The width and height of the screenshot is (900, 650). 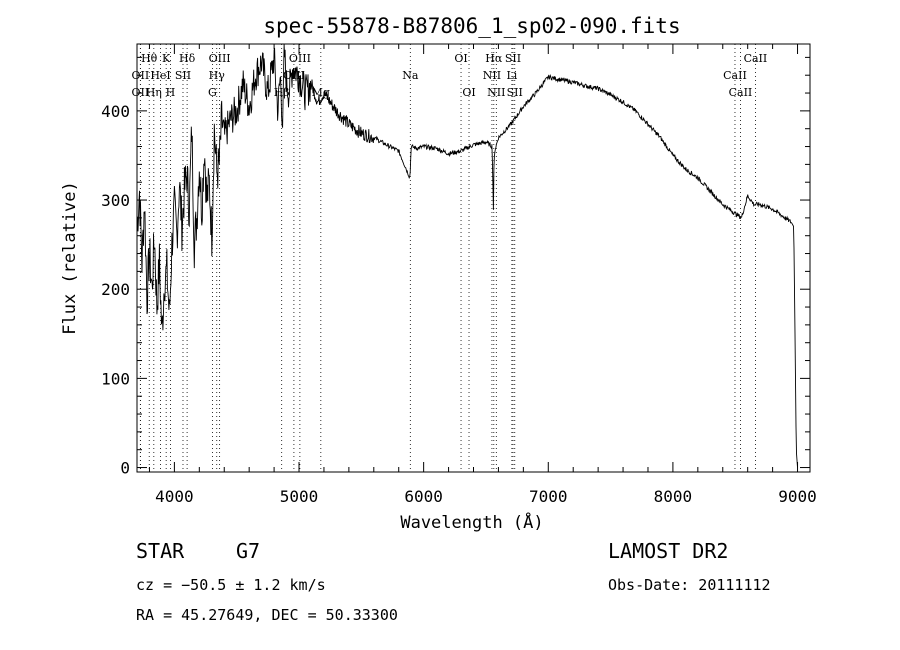 I want to click on x-tick-label-5: 9000, so click(x=797, y=496).